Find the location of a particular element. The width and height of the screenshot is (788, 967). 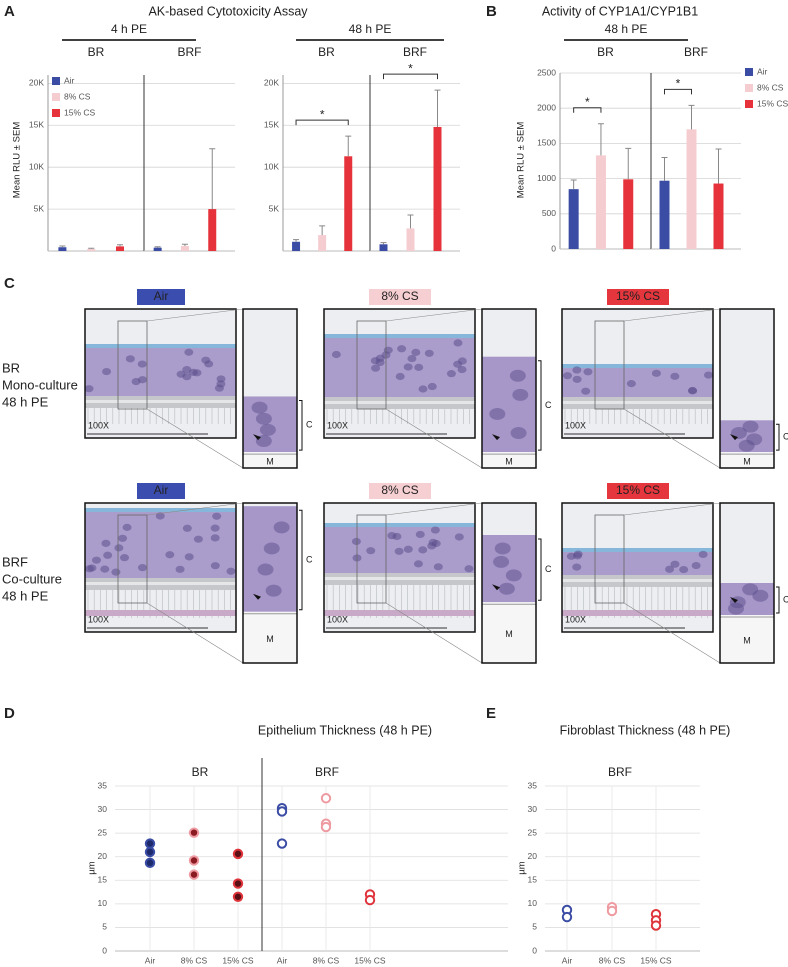

x-tick-label: Air is located at coordinates (150, 960).